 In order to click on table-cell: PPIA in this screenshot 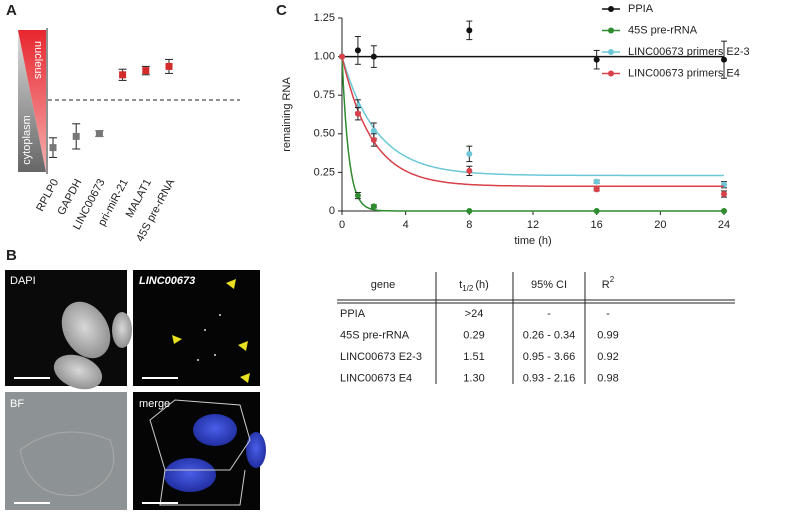, I will do `click(353, 314)`.